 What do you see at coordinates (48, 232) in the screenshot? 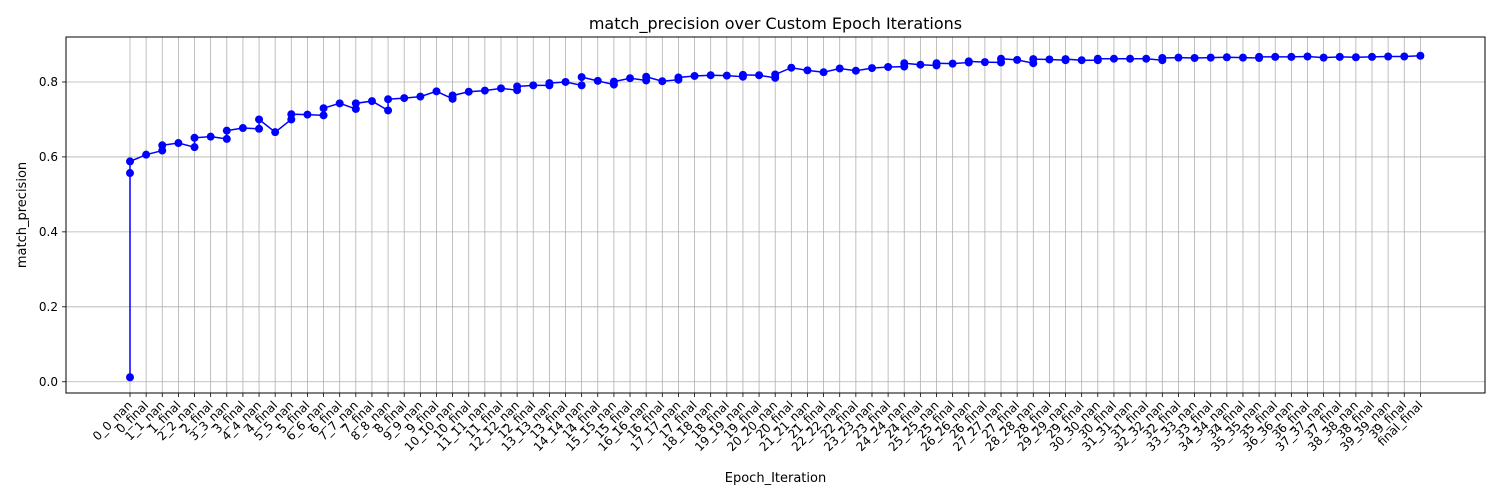
I see `y-tick-label: 0.4` at bounding box center [48, 232].